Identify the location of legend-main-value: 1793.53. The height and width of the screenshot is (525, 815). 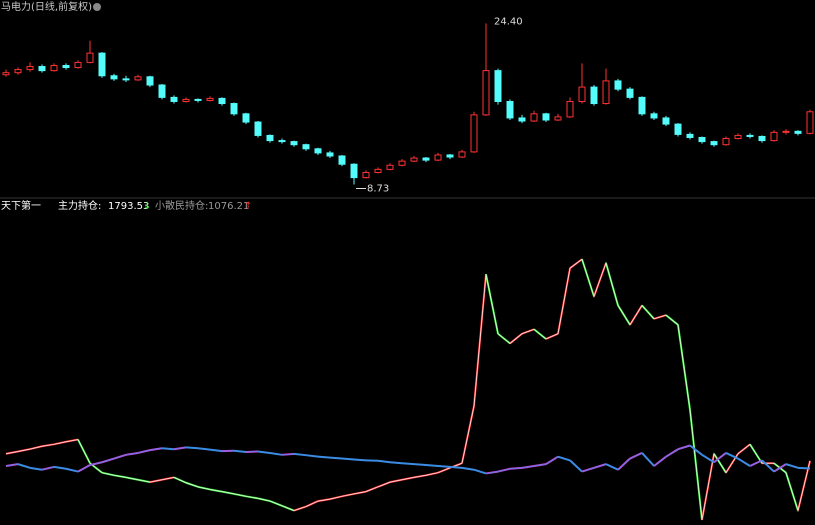
(128, 206).